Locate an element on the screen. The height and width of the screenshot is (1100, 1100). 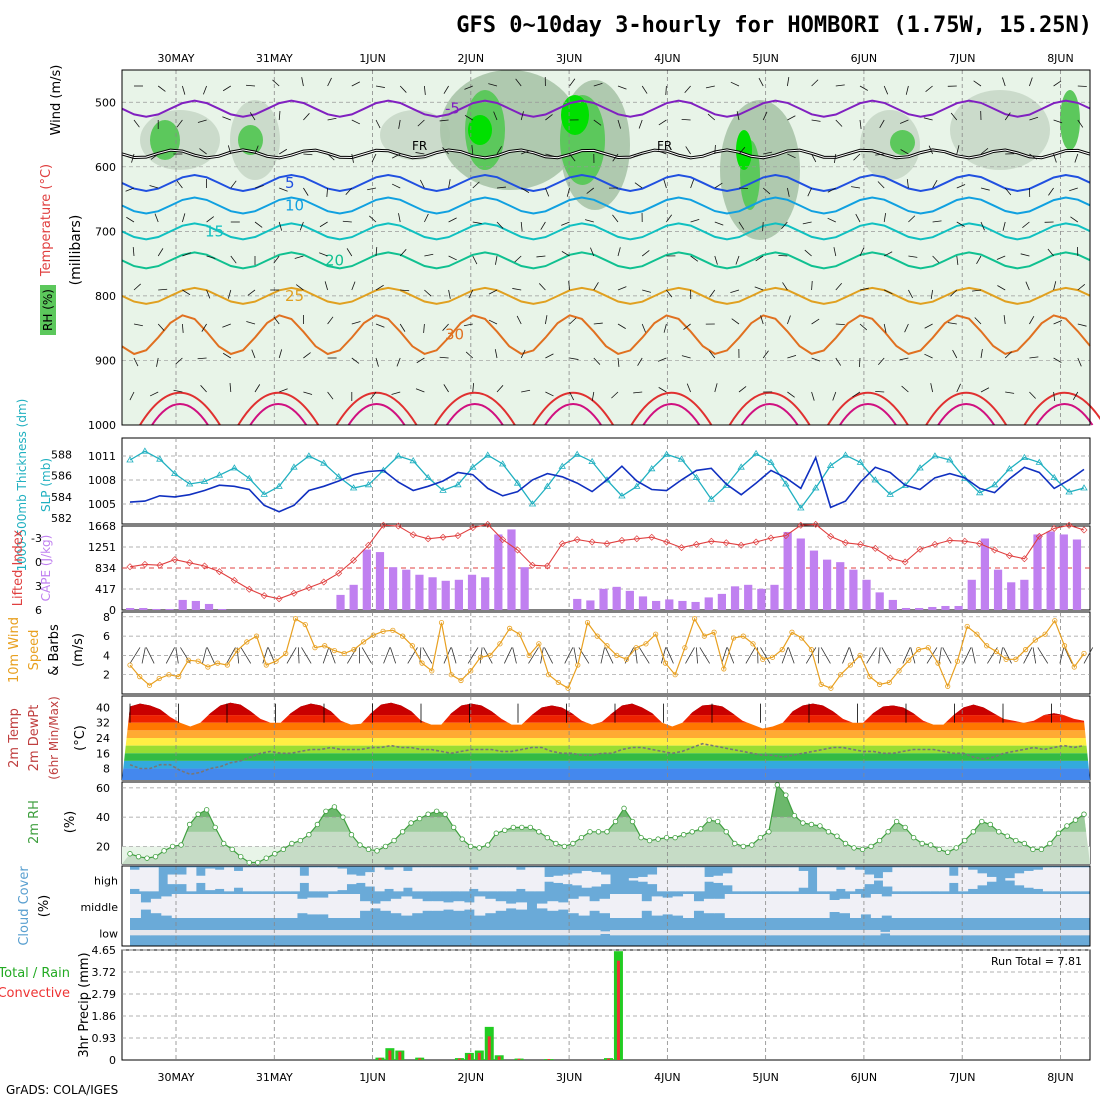
date-label: 30MAY is located at coordinates (176, 1077).